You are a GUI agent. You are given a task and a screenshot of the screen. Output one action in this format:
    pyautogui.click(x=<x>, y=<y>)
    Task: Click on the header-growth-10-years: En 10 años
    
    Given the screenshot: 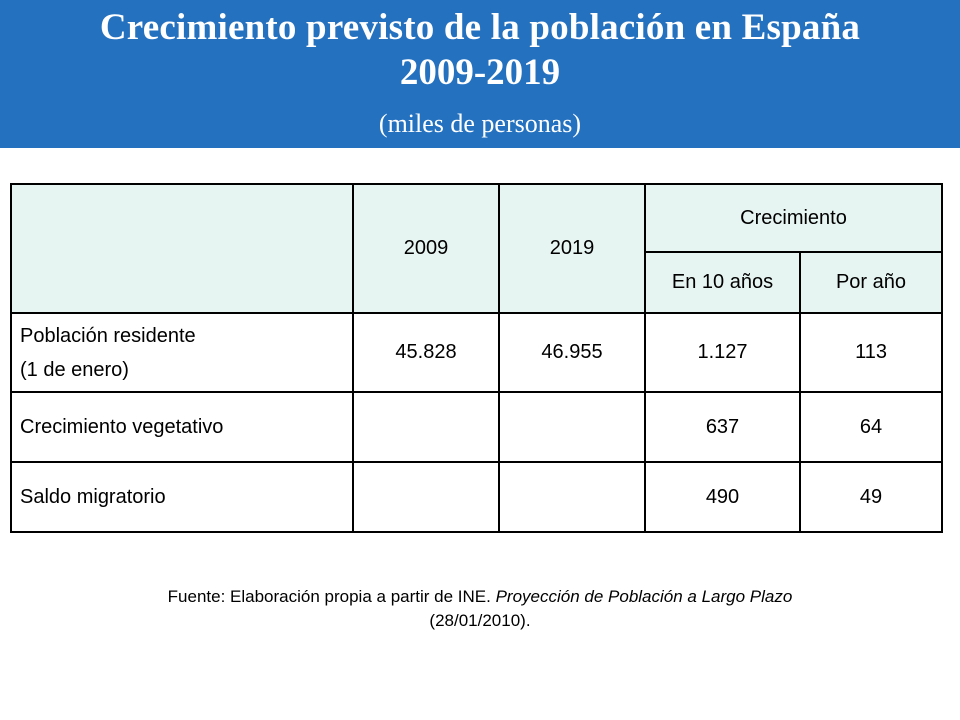 What is the action you would take?
    pyautogui.click(x=722, y=282)
    